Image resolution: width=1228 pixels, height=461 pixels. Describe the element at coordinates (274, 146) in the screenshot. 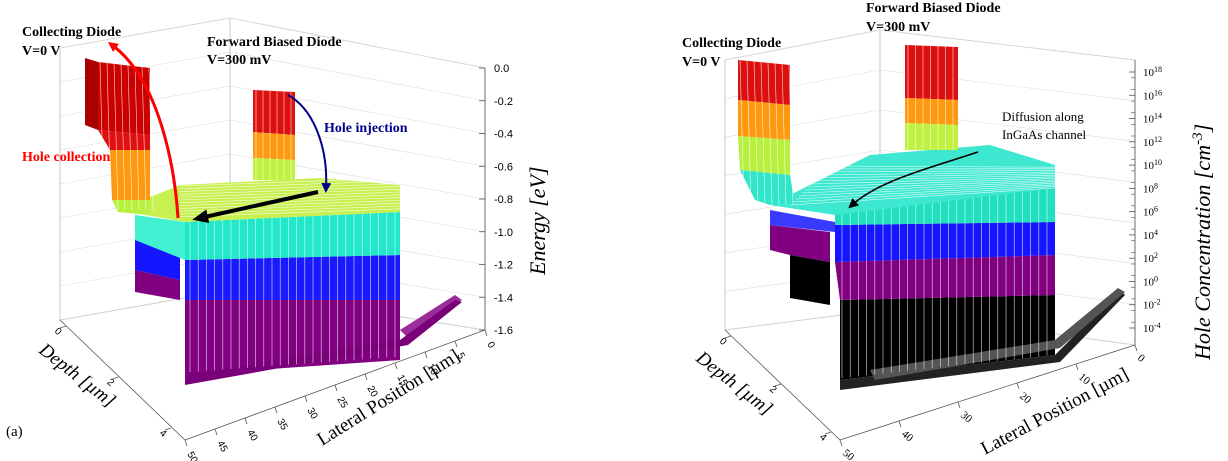

I see `forward-tower-orange` at that location.